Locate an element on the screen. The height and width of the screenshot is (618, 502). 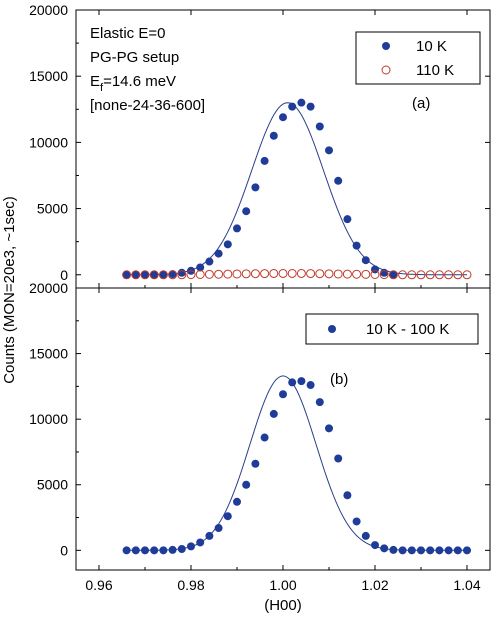
legend-b: 10 K - 100 K is located at coordinates (392, 329).